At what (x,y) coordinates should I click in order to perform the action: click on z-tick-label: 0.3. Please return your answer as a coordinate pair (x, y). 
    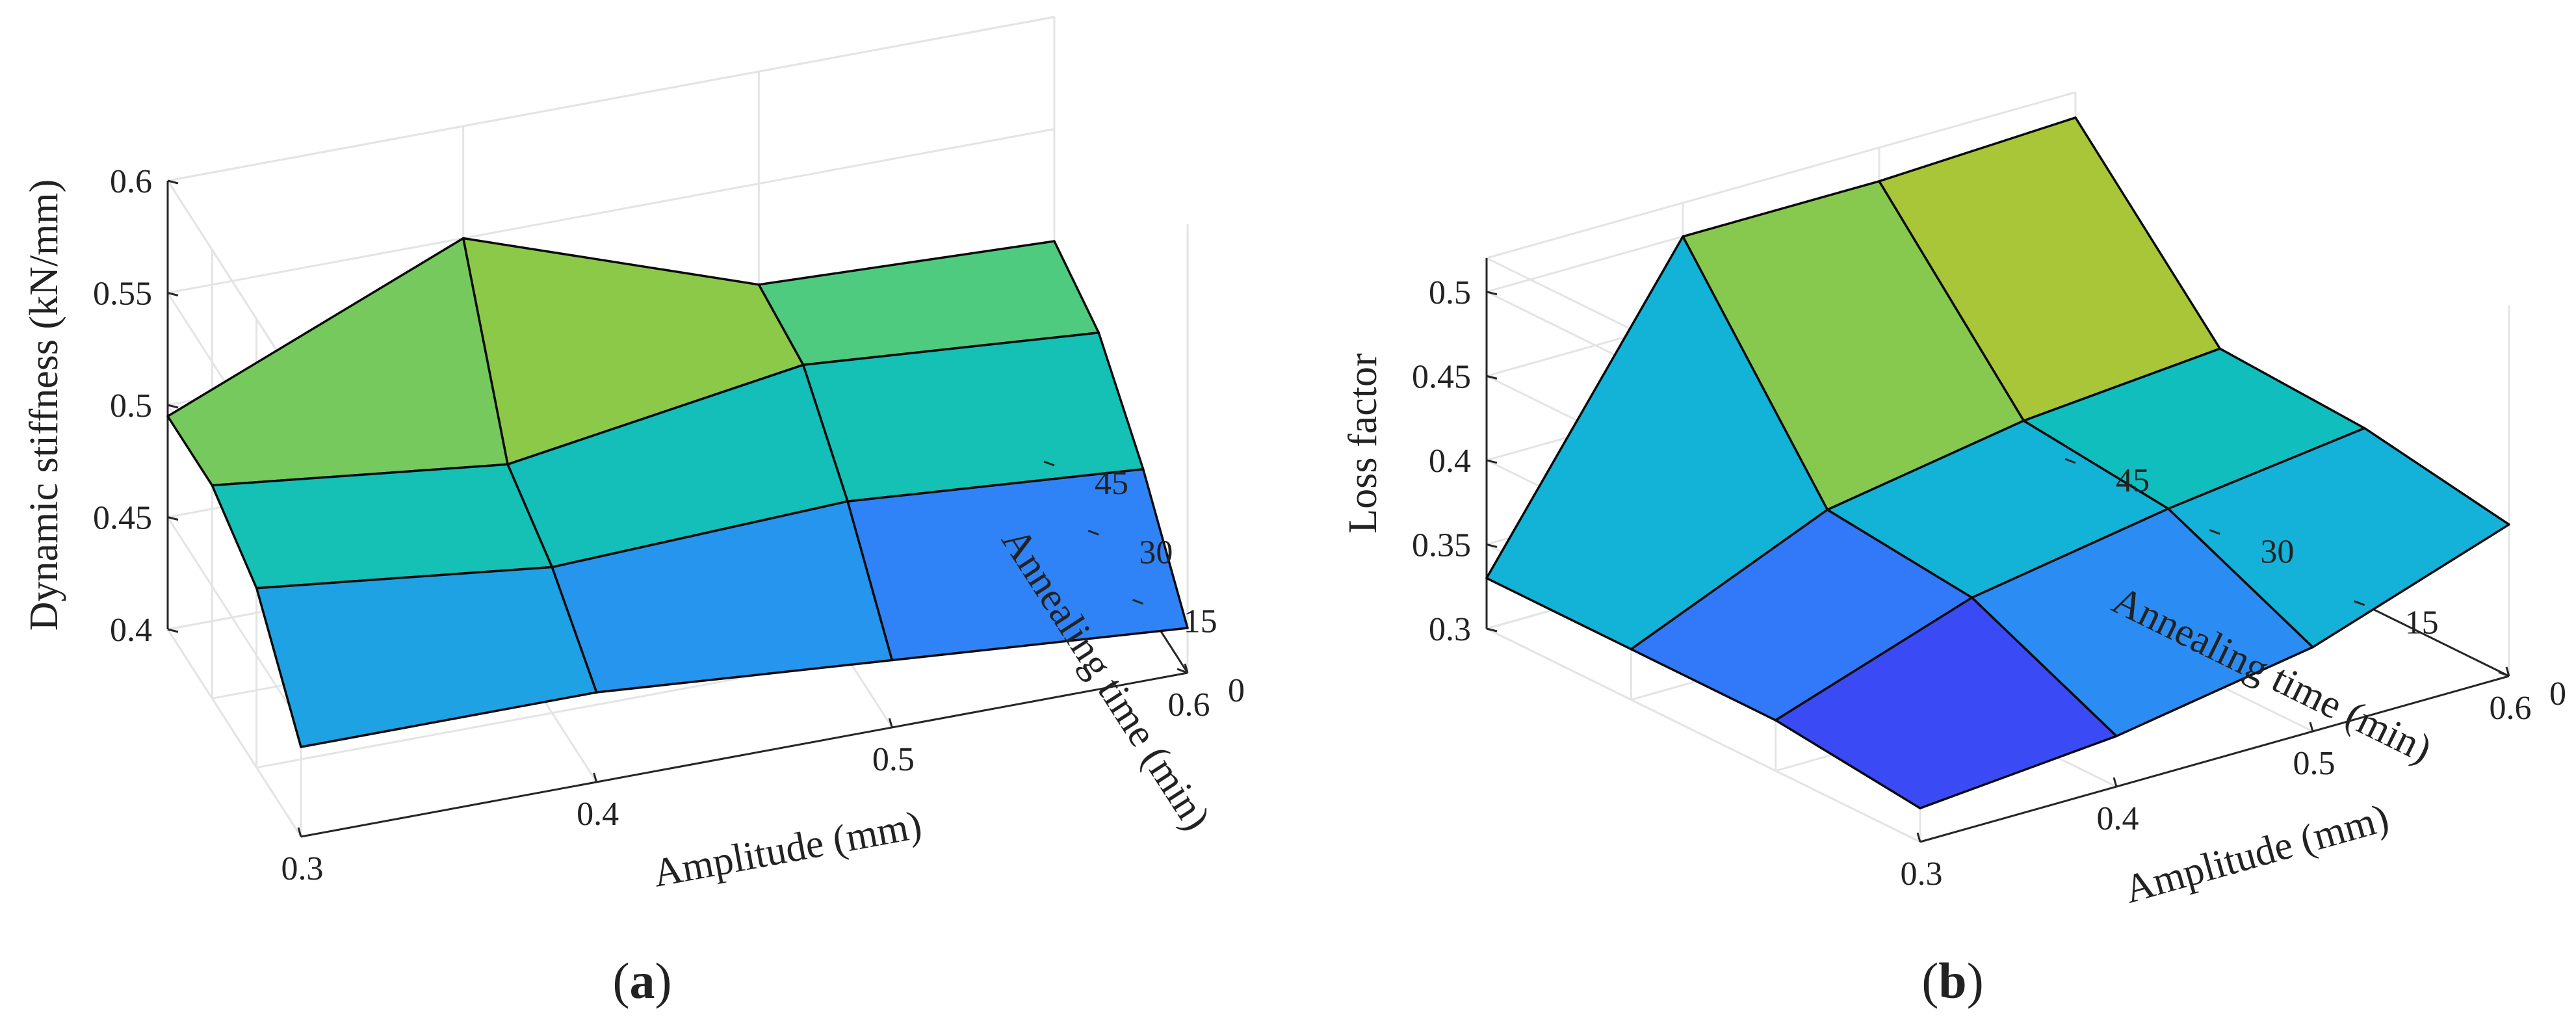
    Looking at the image, I should click on (1450, 629).